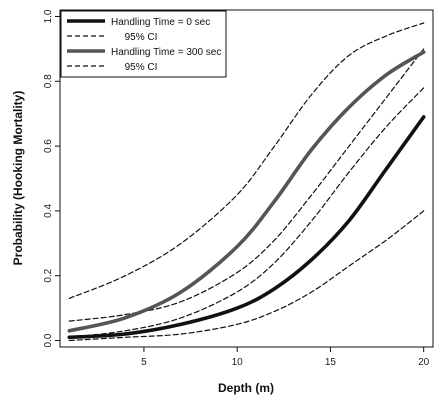 This screenshot has height=409, width=441. What do you see at coordinates (424, 362) in the screenshot?
I see `x-tick-label: 20` at bounding box center [424, 362].